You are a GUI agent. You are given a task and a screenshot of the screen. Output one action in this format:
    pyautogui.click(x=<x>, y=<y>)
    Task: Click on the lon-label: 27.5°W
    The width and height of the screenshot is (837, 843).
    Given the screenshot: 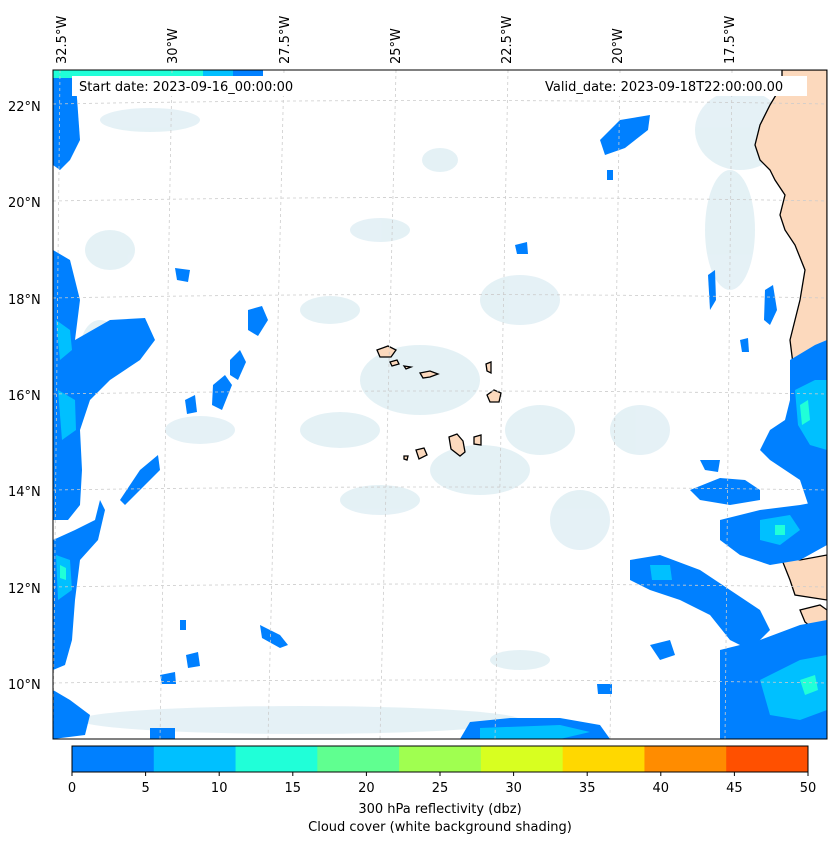 What is the action you would take?
    pyautogui.click(x=285, y=40)
    